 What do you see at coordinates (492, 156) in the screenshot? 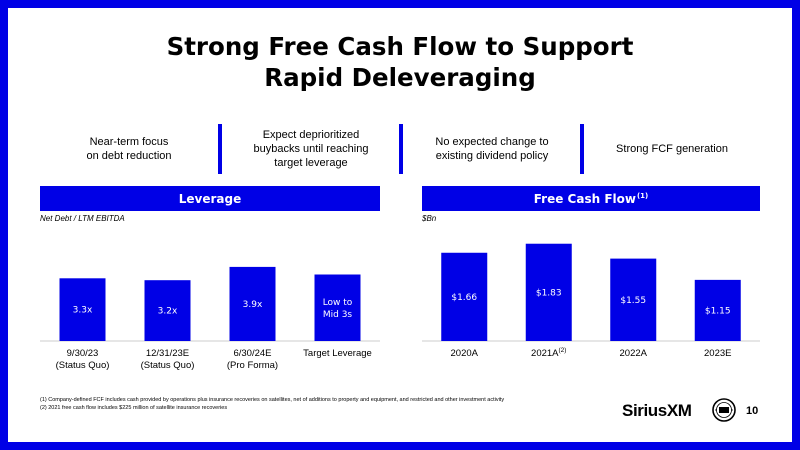
I see `callout-line: existing dividend policy` at bounding box center [492, 156].